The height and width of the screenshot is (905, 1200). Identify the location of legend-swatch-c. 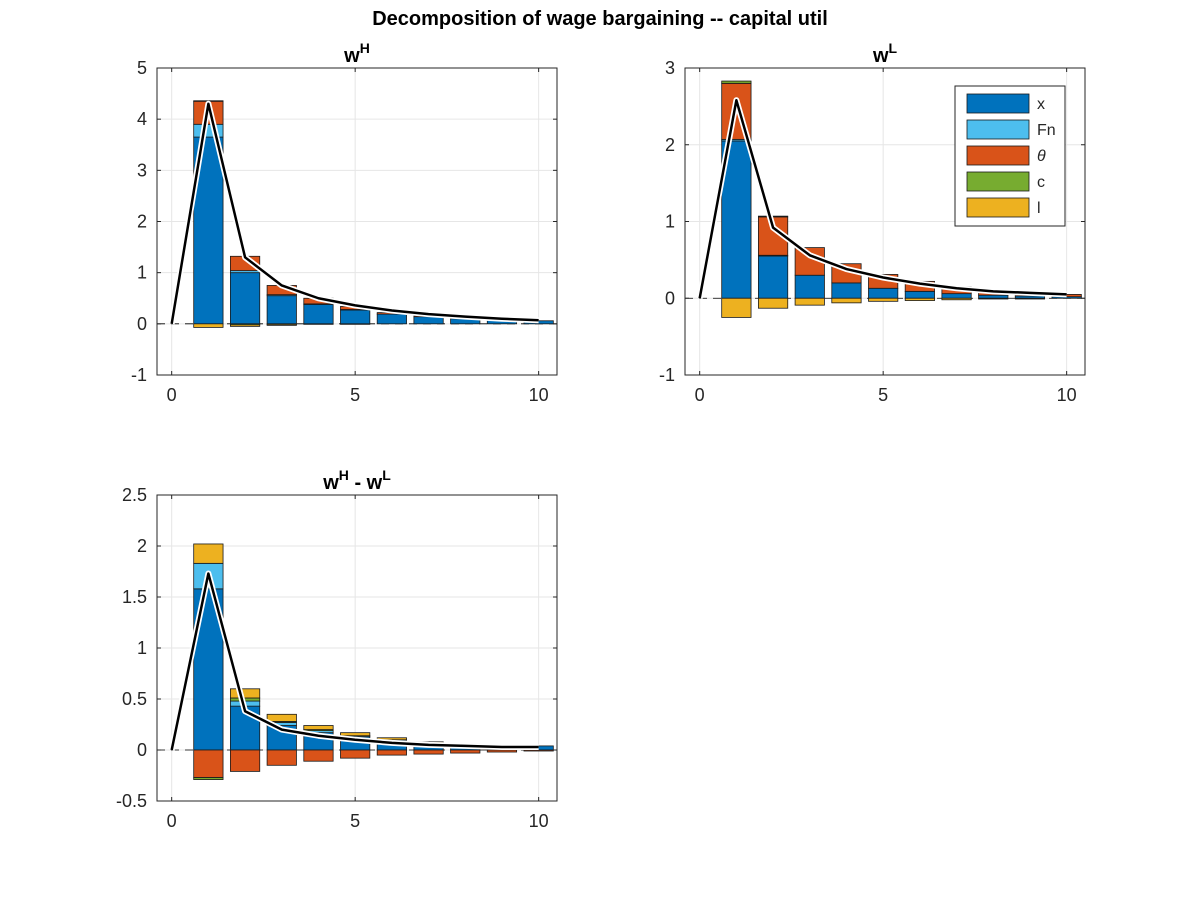
(998, 181).